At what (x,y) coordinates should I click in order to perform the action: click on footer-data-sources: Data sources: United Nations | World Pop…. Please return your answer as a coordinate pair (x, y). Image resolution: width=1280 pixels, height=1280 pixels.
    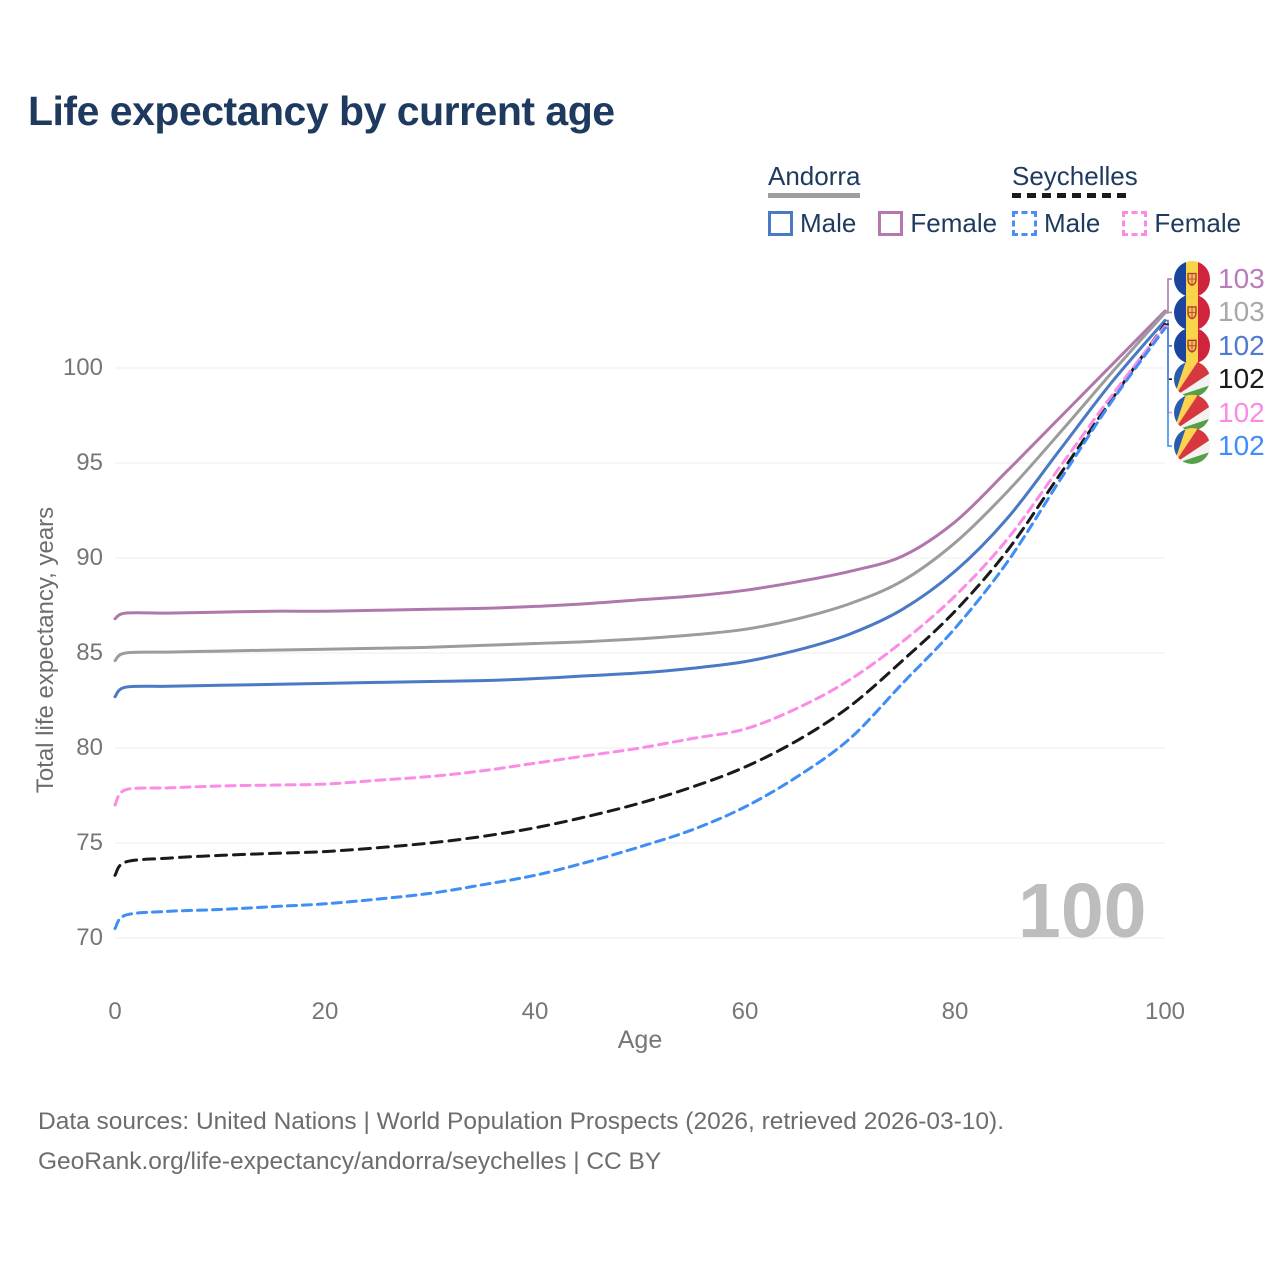
    Looking at the image, I should click on (521, 1121).